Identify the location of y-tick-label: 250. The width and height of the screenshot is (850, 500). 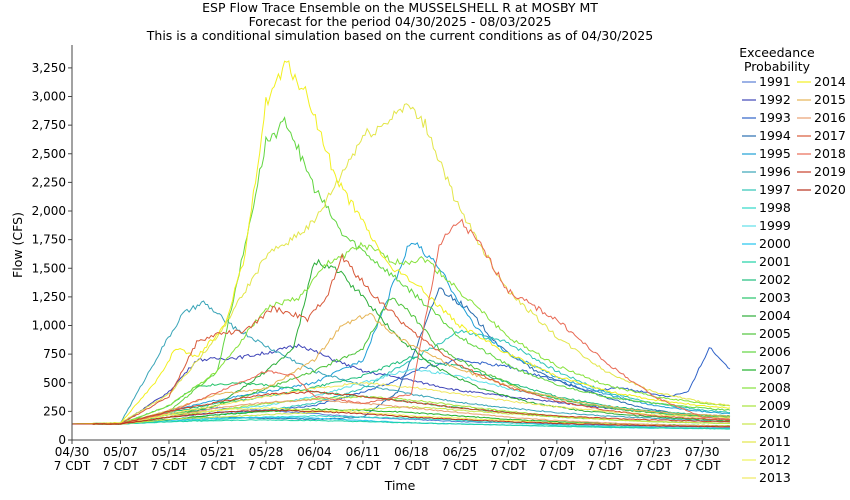
(54, 411).